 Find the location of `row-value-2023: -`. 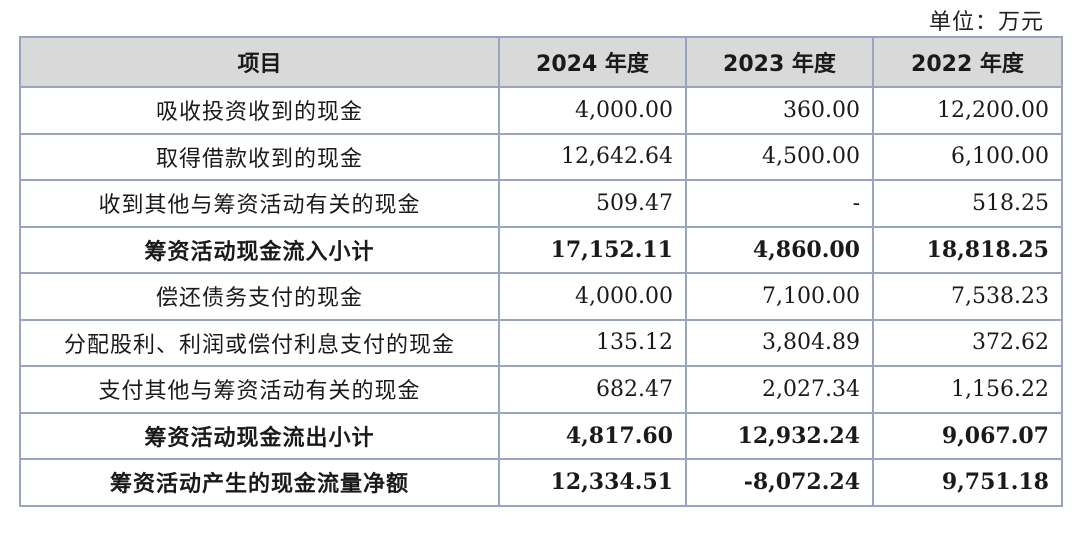

row-value-2023: - is located at coordinates (779, 203).